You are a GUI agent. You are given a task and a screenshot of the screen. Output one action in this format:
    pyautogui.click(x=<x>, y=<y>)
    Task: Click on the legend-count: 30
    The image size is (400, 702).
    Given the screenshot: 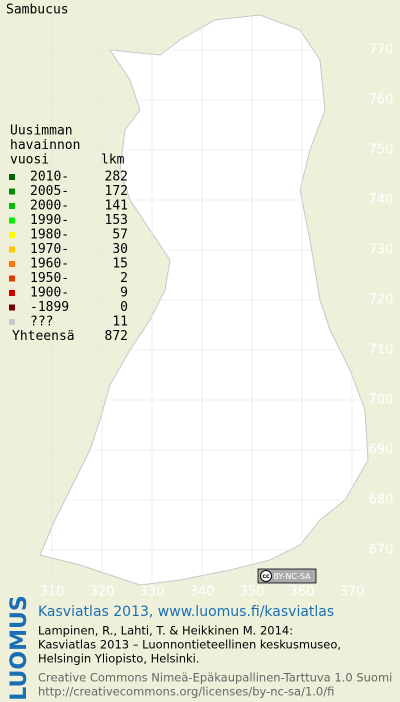 What is the action you would take?
    pyautogui.click(x=120, y=249)
    